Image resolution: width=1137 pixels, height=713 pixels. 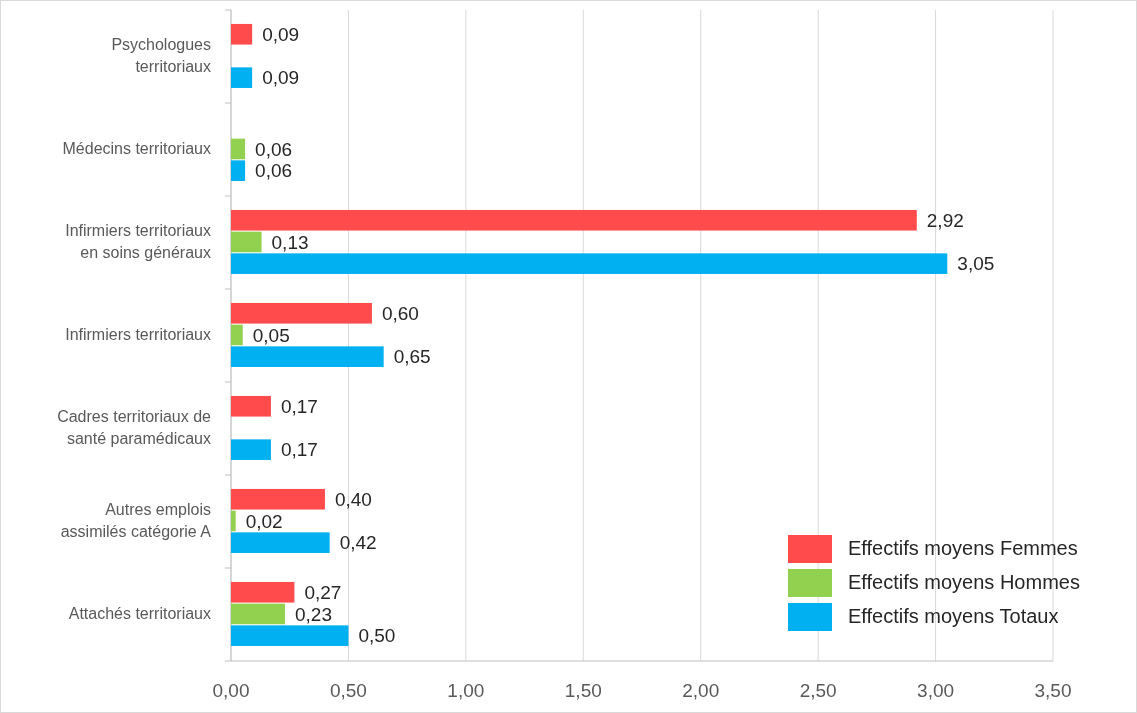 What do you see at coordinates (377, 636) in the screenshot?
I see `data-label: 0,50` at bounding box center [377, 636].